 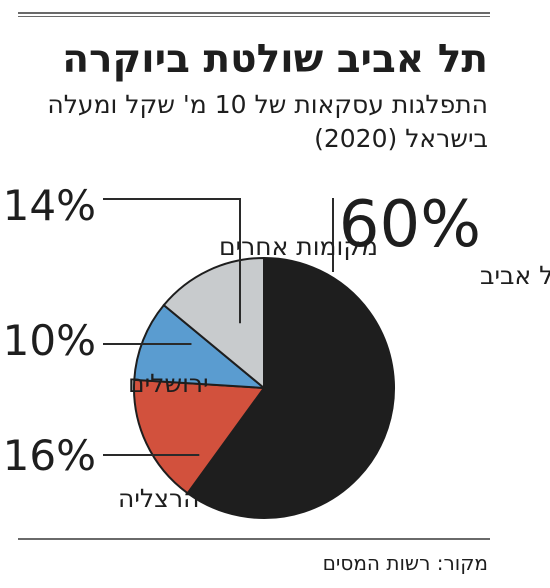 I want to click on top-rule, so click(x=254, y=13).